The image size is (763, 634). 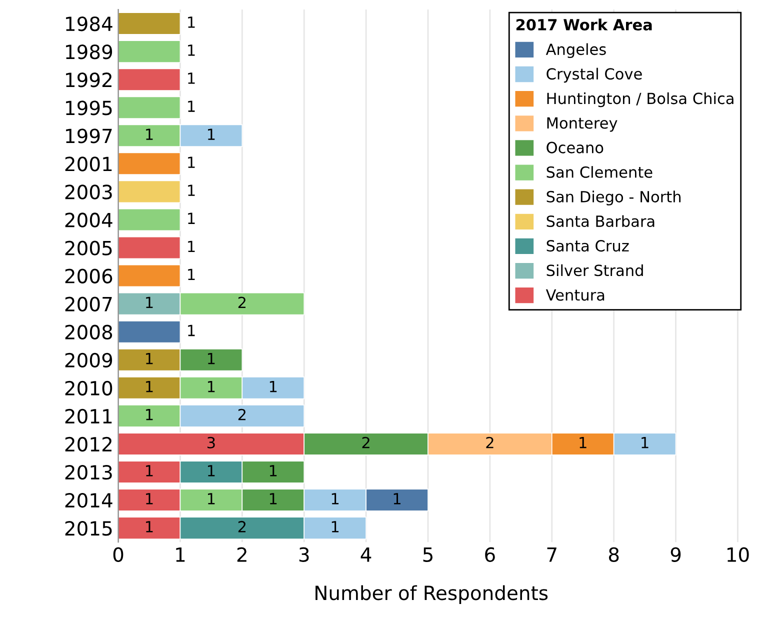 What do you see at coordinates (575, 295) in the screenshot?
I see `legend-label: Ventura` at bounding box center [575, 295].